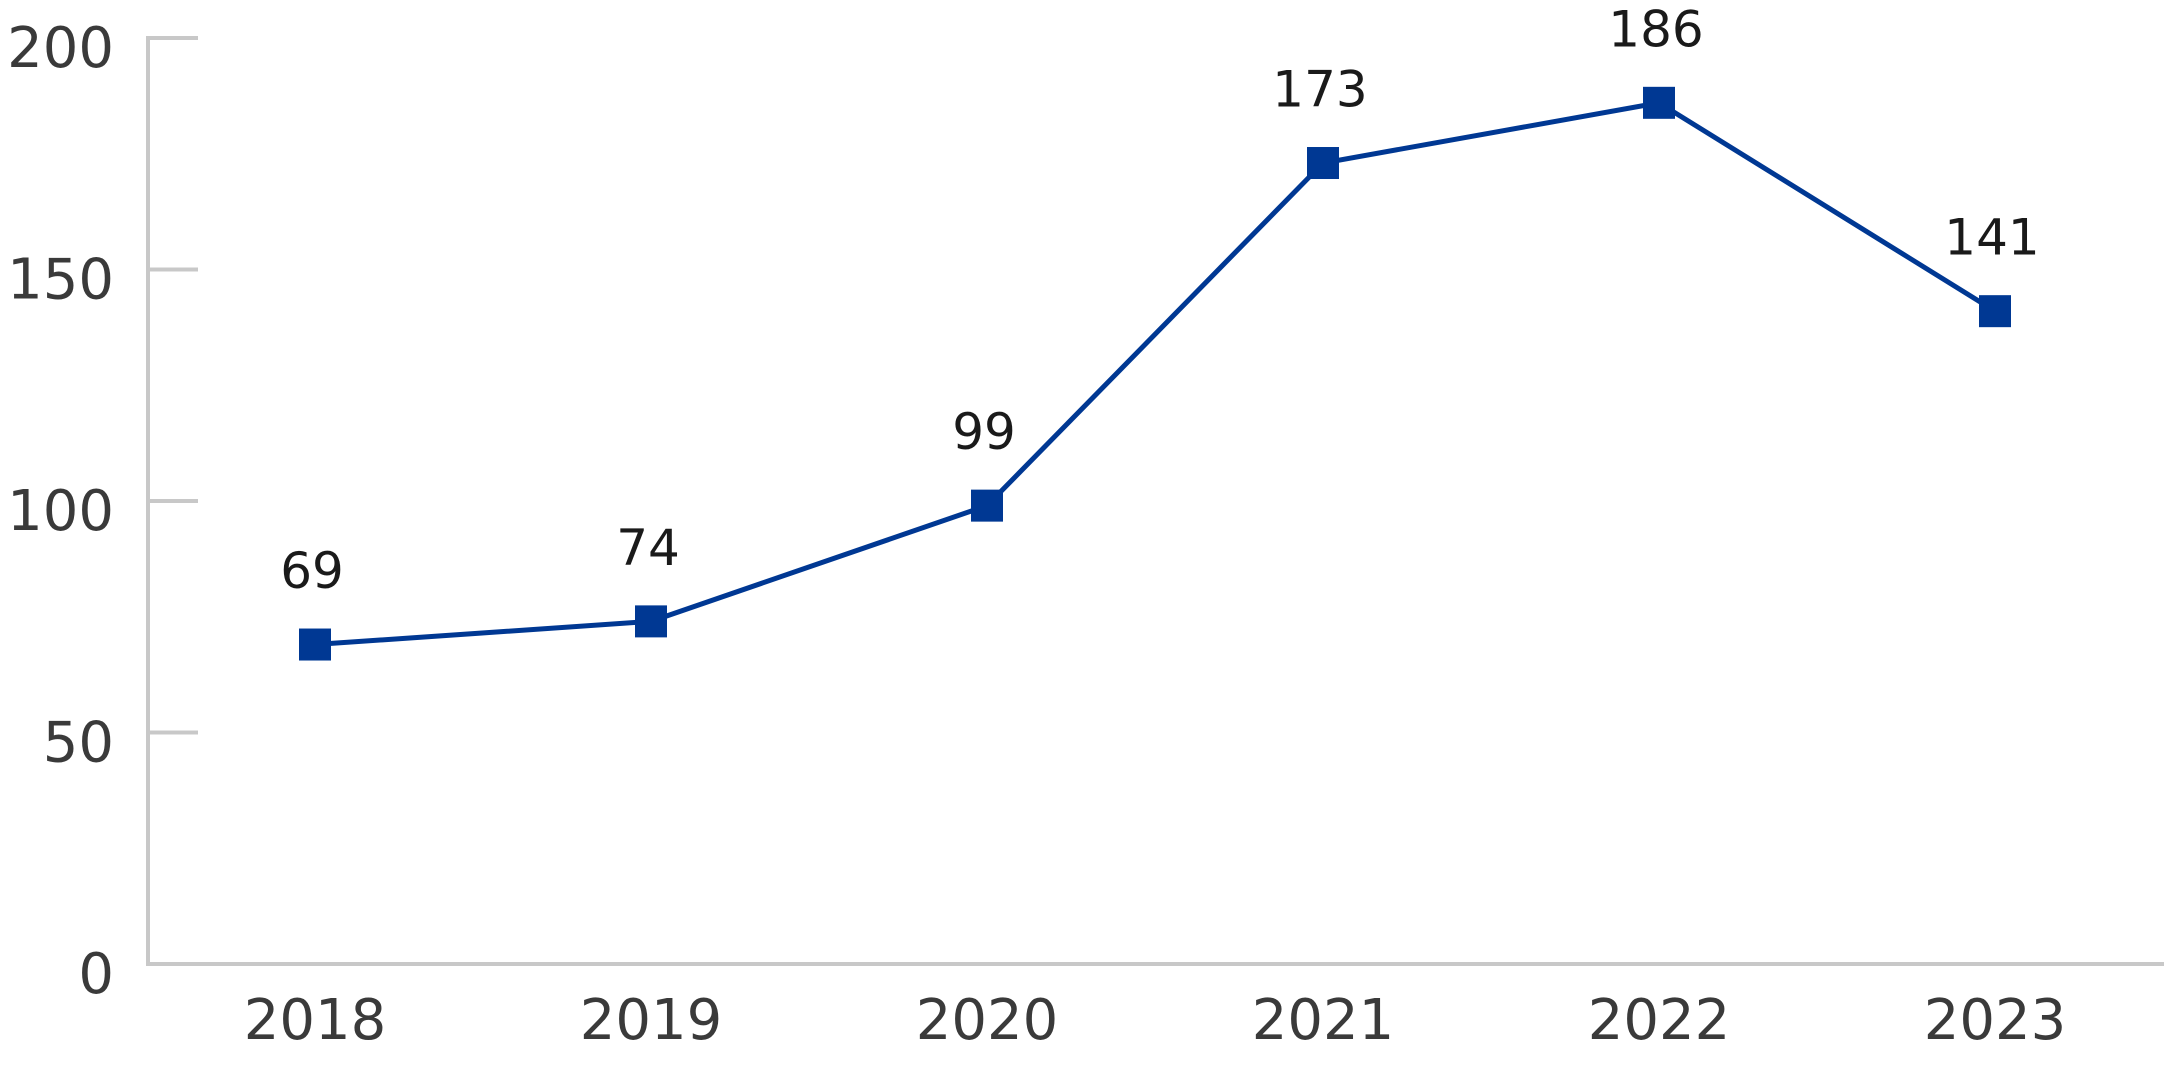 The width and height of the screenshot is (2164, 1068). Describe the element at coordinates (1655, 29) in the screenshot. I see `value-label: 186` at that location.